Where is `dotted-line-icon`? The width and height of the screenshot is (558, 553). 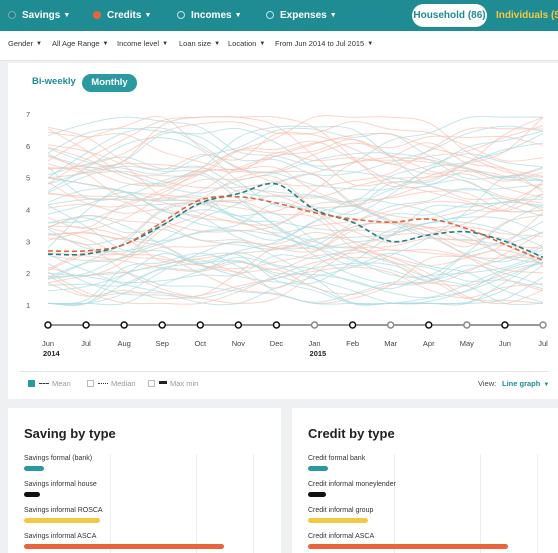 dotted-line-icon is located at coordinates (103, 383).